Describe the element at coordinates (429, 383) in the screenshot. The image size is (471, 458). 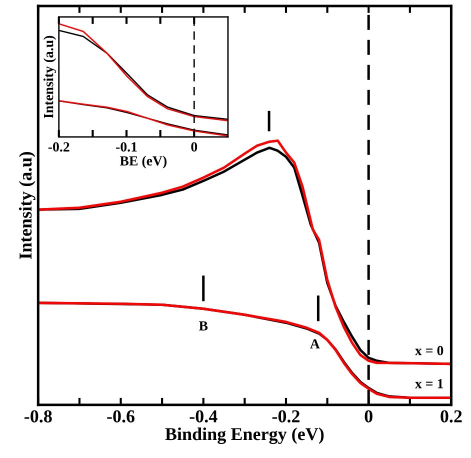
I see `annotation: x = 1` at that location.